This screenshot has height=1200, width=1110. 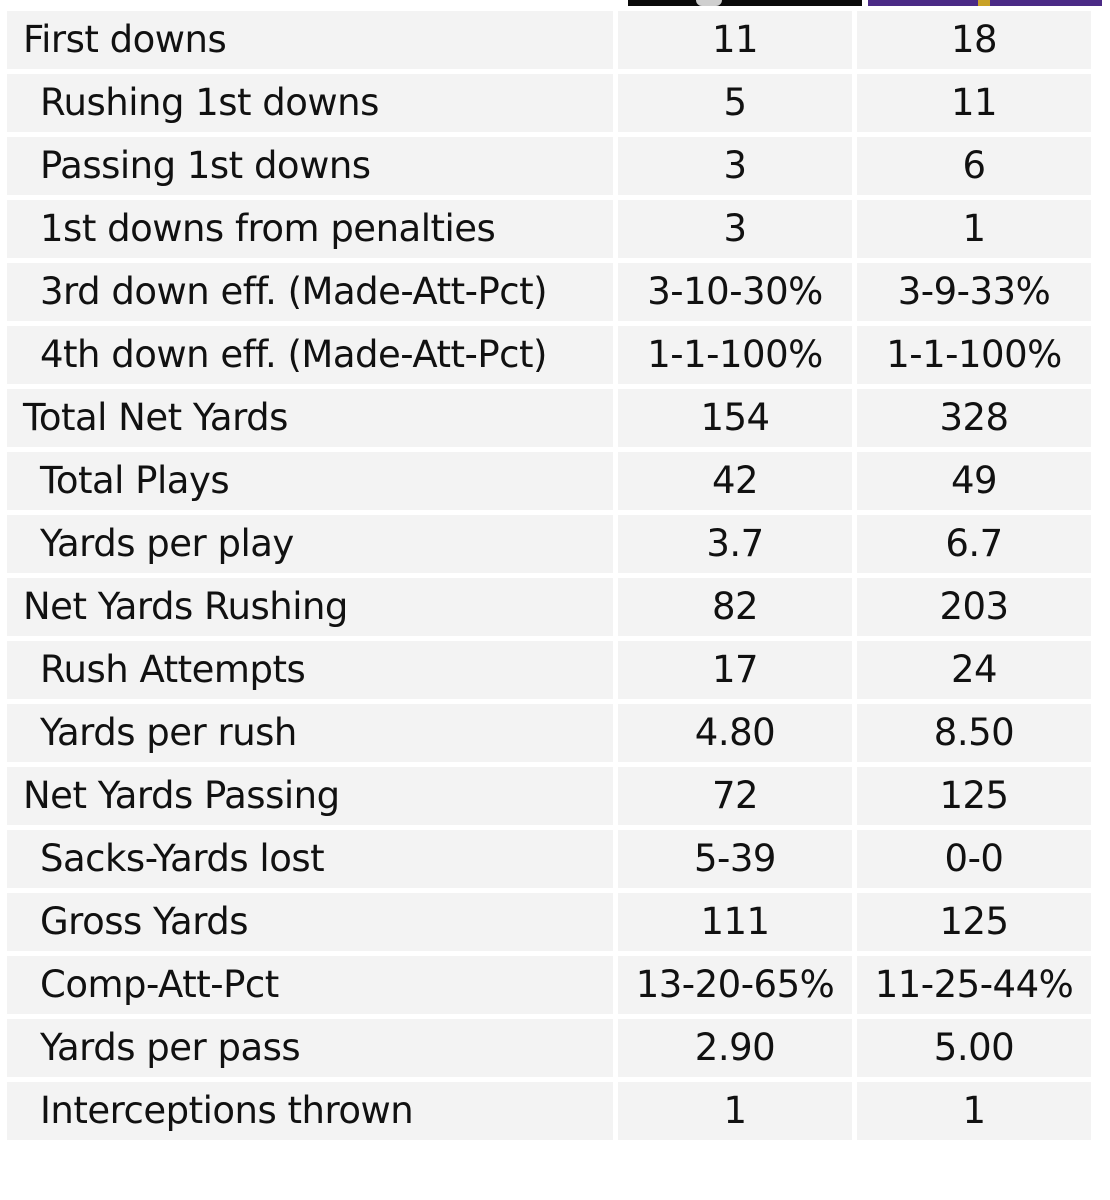 I want to click on stat-label: Net Yards Passing, so click(x=310, y=796).